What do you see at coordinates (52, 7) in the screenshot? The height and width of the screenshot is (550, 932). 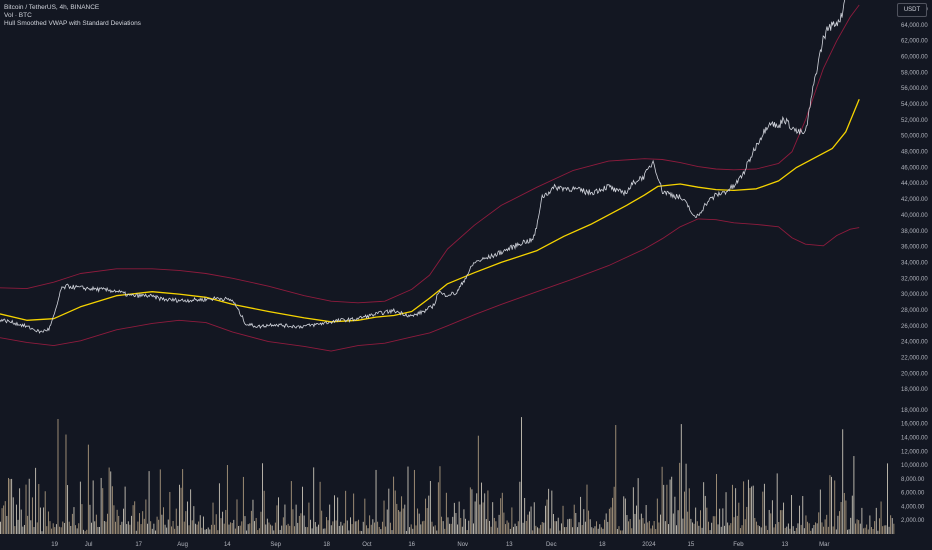 I see `symbol-title: Bitcoin / TetherUS, 4h, BINANCE` at bounding box center [52, 7].